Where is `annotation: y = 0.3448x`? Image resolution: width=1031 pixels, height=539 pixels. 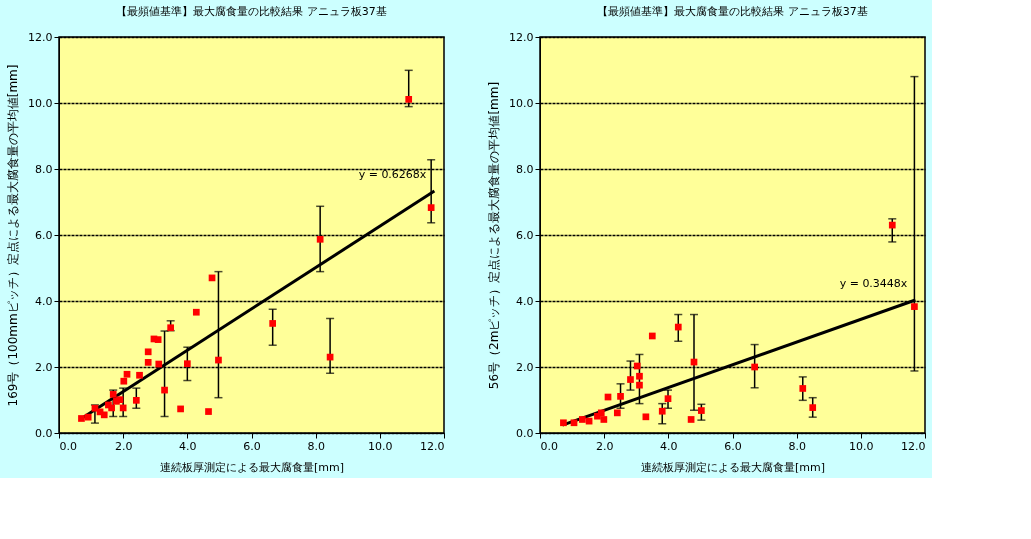
annotation: y = 0.3448x is located at coordinates (873, 284).